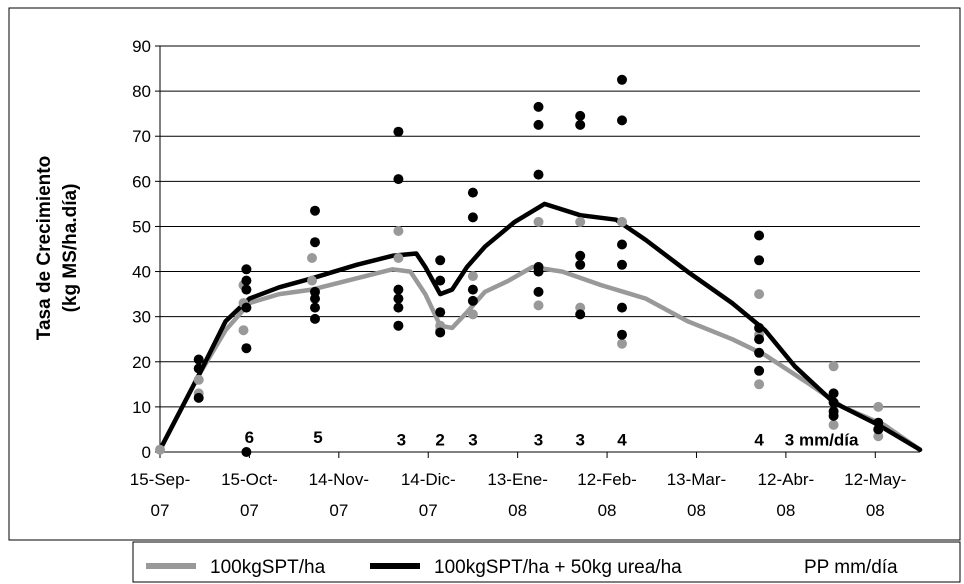  What do you see at coordinates (70, 248) in the screenshot?
I see `y-axis-label-line2: (kg MS/ha.día)` at bounding box center [70, 248].